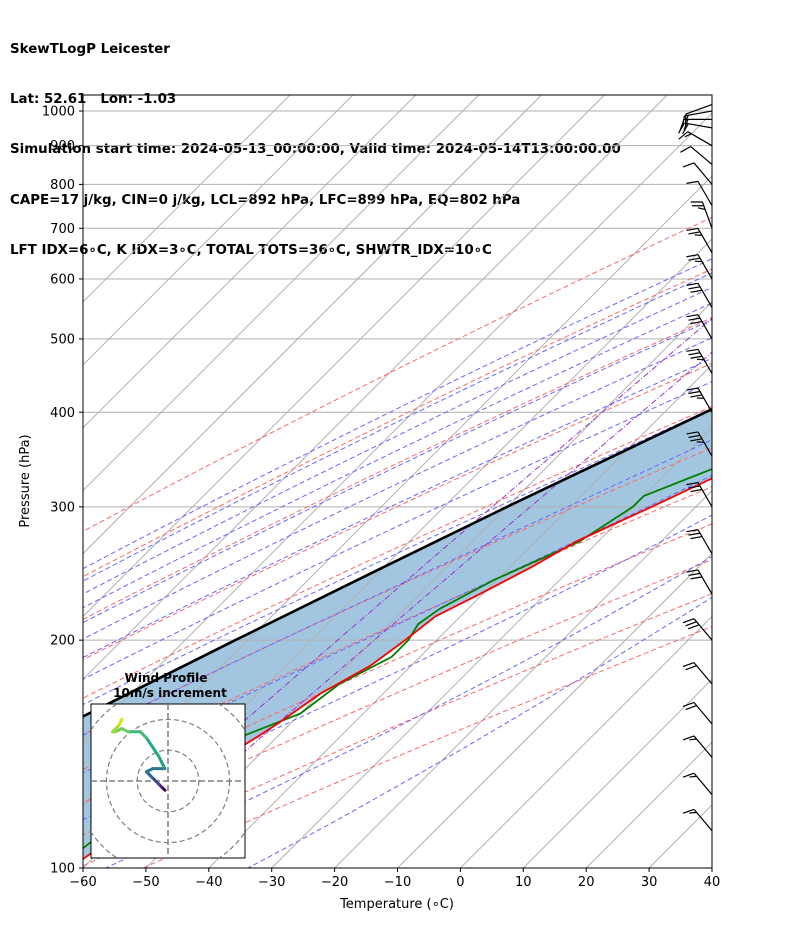  Describe the element at coordinates (396, 904) in the screenshot. I see `x-axis-label: Temperature (∘C)` at that location.